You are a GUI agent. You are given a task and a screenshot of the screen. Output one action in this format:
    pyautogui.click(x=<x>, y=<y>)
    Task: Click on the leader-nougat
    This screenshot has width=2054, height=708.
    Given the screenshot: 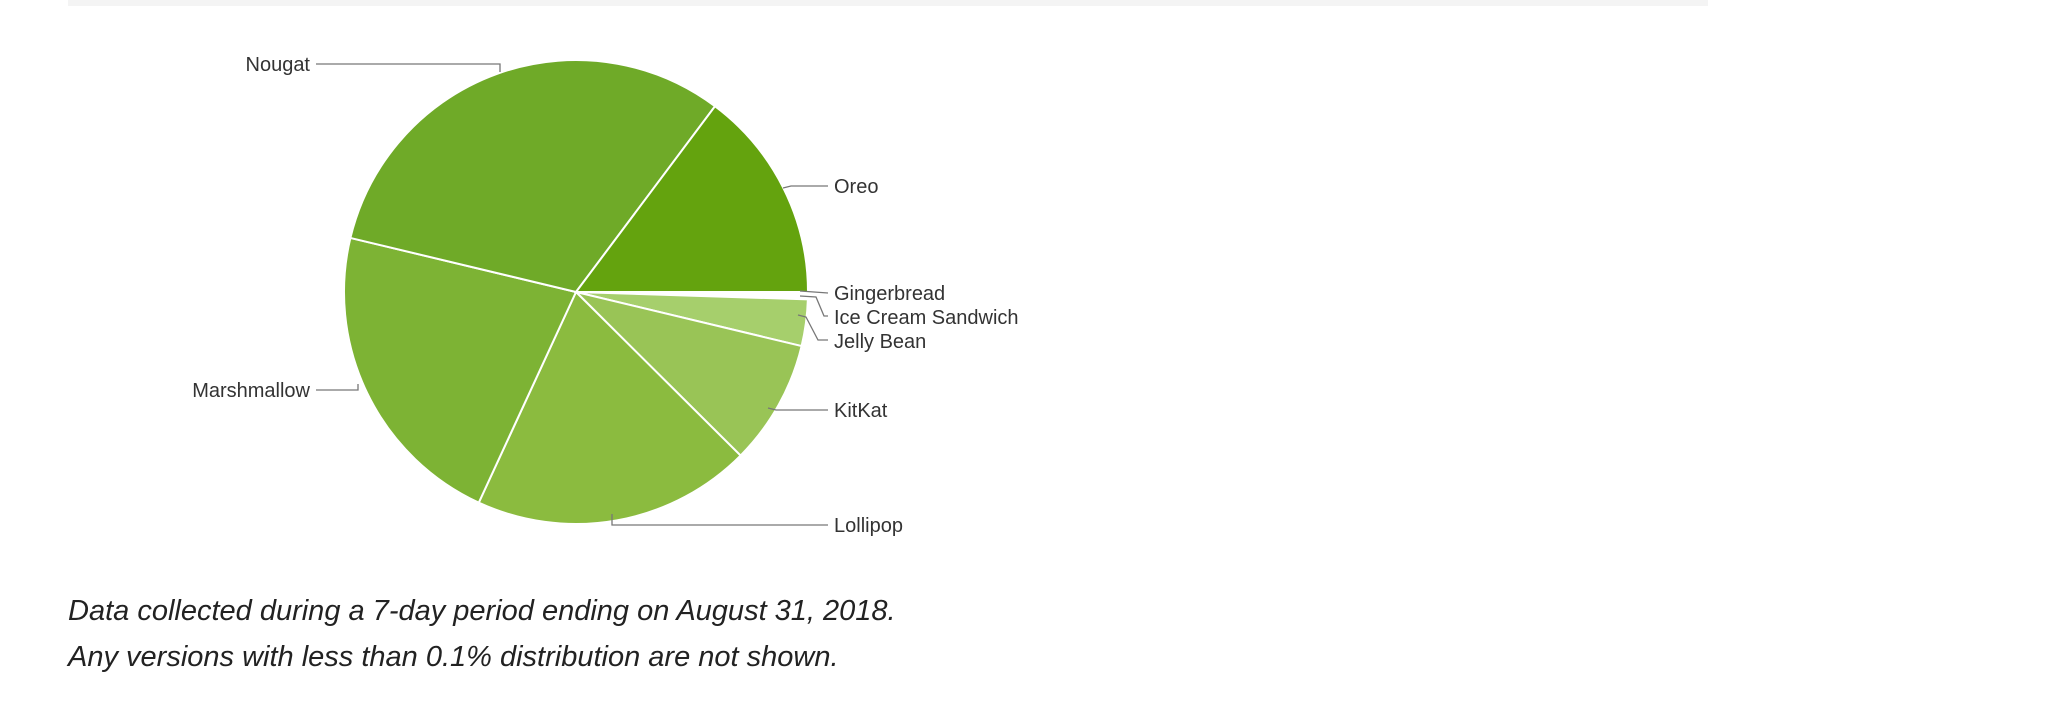 What is the action you would take?
    pyautogui.click(x=408, y=67)
    